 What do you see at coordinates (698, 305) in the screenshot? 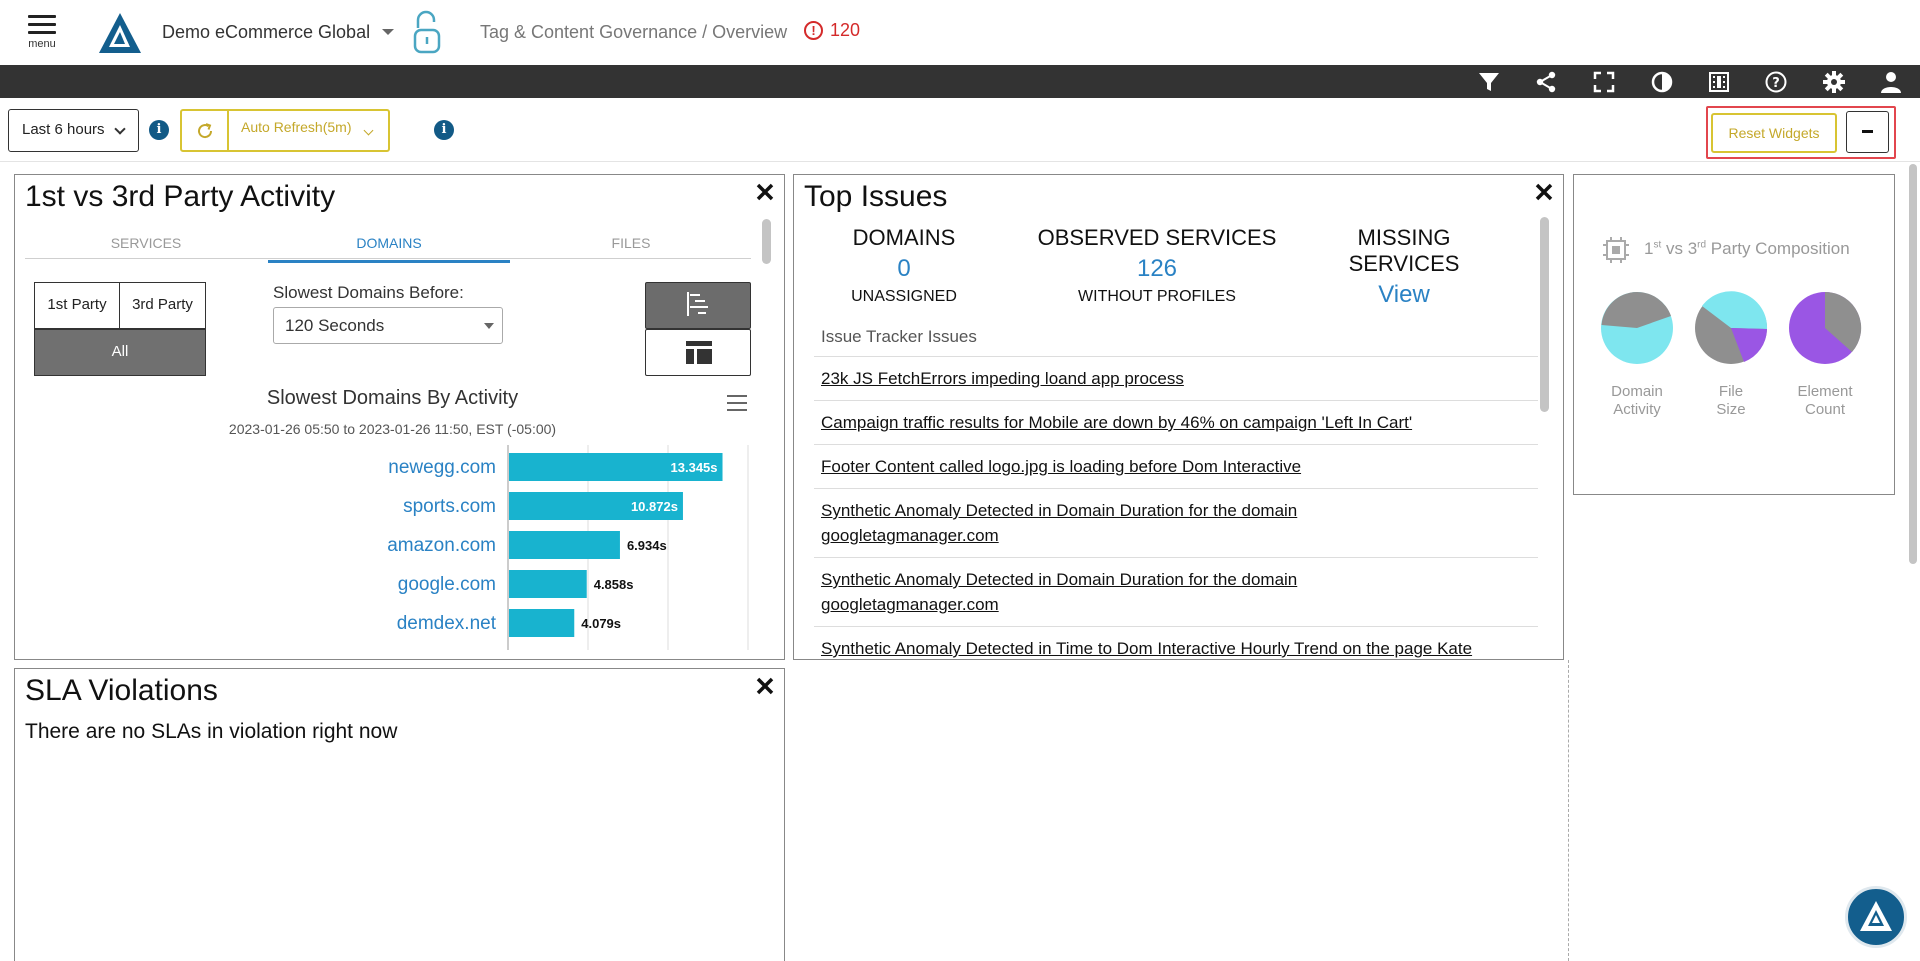
I see `timeline-view-button` at bounding box center [698, 305].